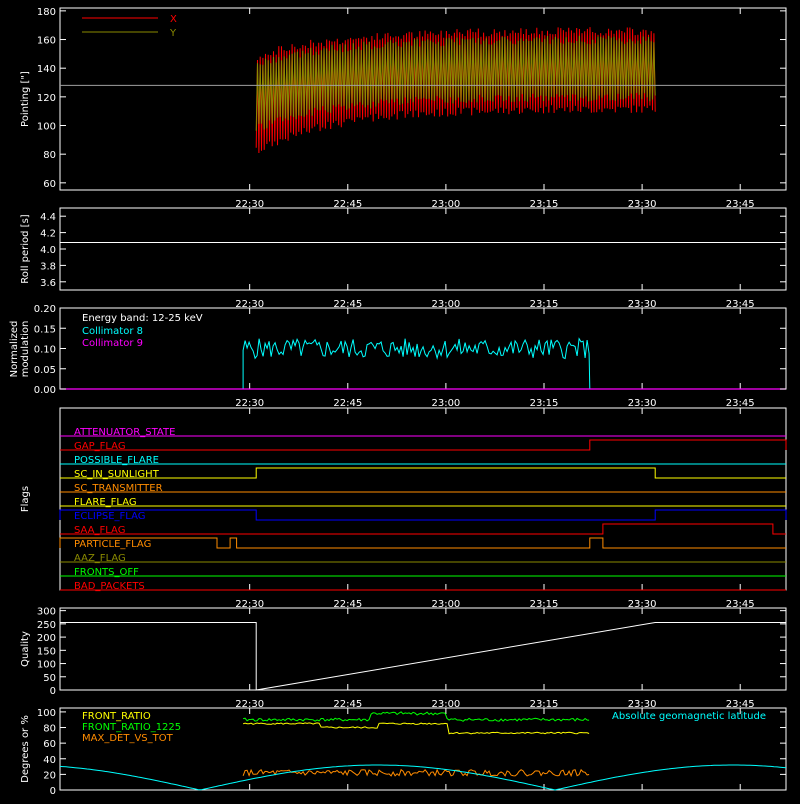 The image size is (800, 804). Describe the element at coordinates (48, 266) in the screenshot. I see `y-tick-label: 3.8` at that location.